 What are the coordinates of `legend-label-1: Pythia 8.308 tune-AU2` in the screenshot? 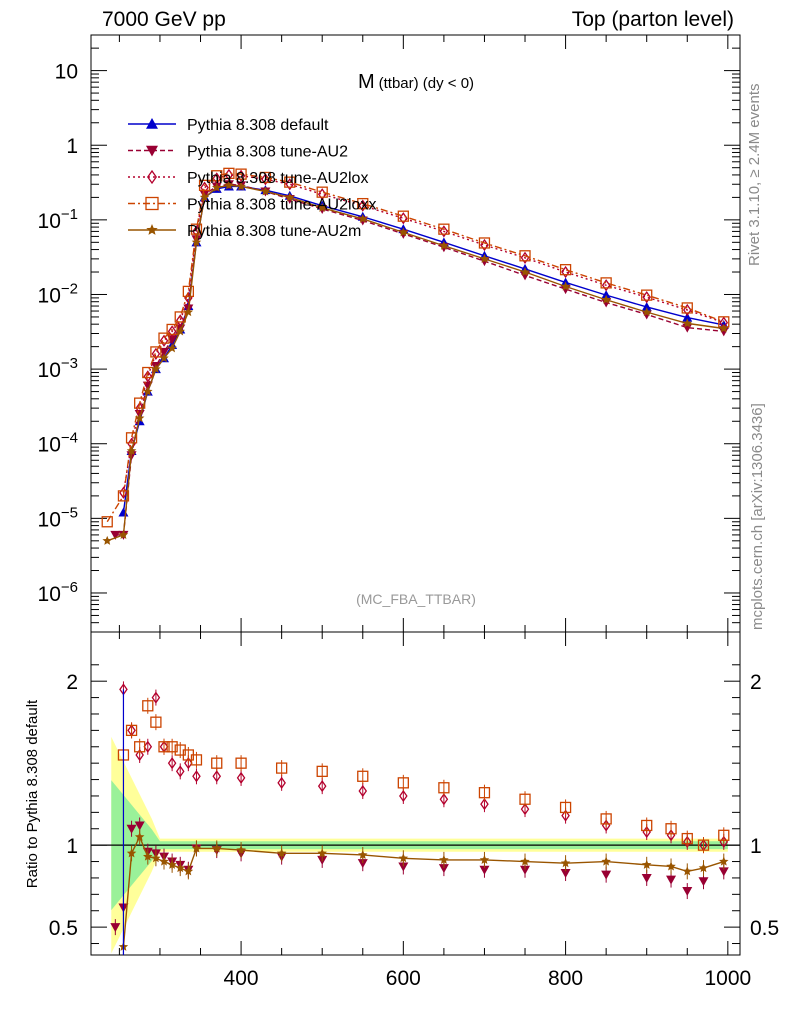 It's located at (267, 152).